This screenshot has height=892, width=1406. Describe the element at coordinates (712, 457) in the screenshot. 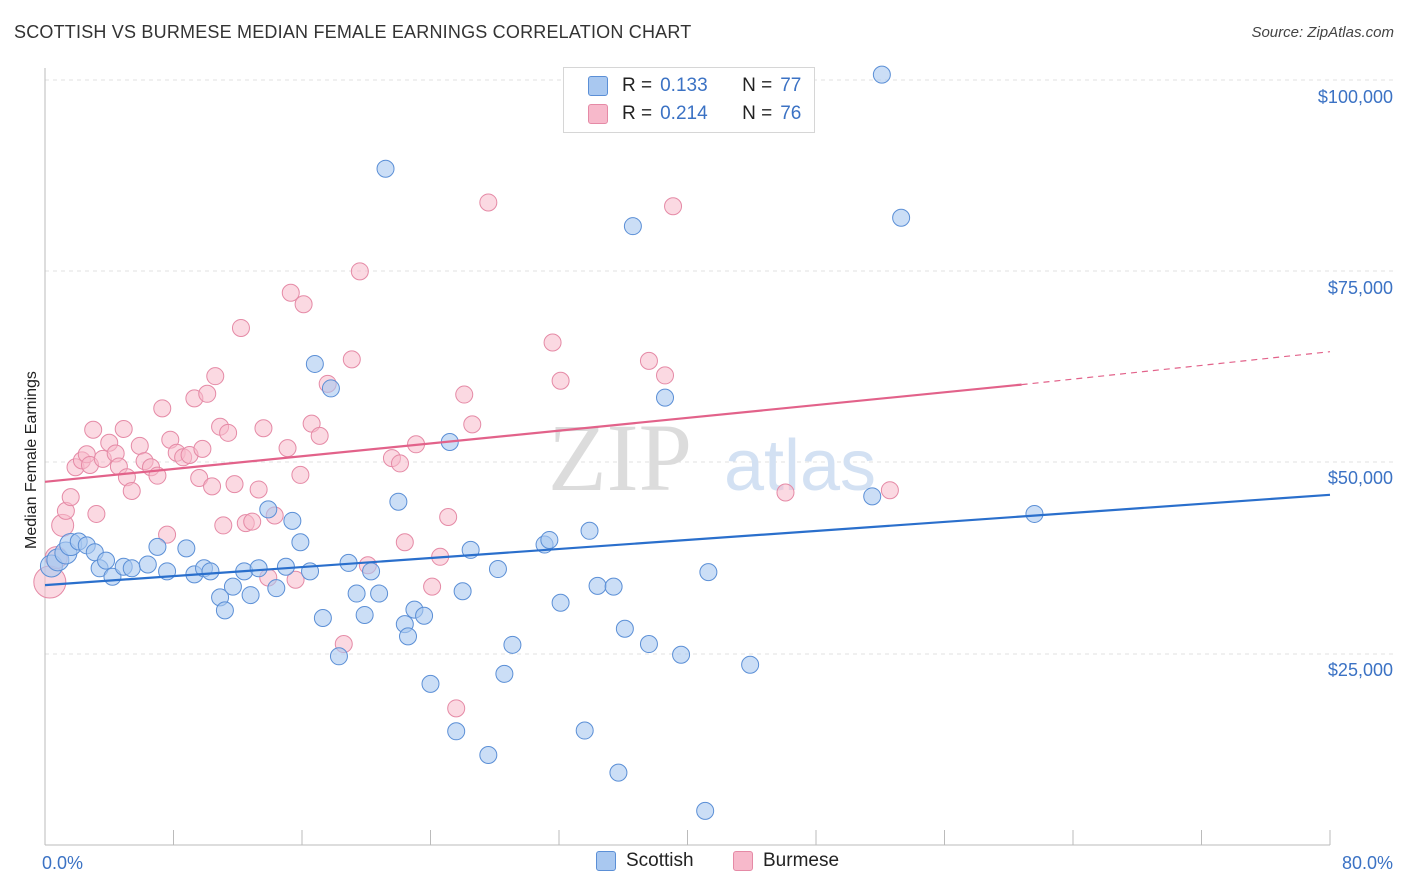

I see `watermark: ZIP atlas` at that location.